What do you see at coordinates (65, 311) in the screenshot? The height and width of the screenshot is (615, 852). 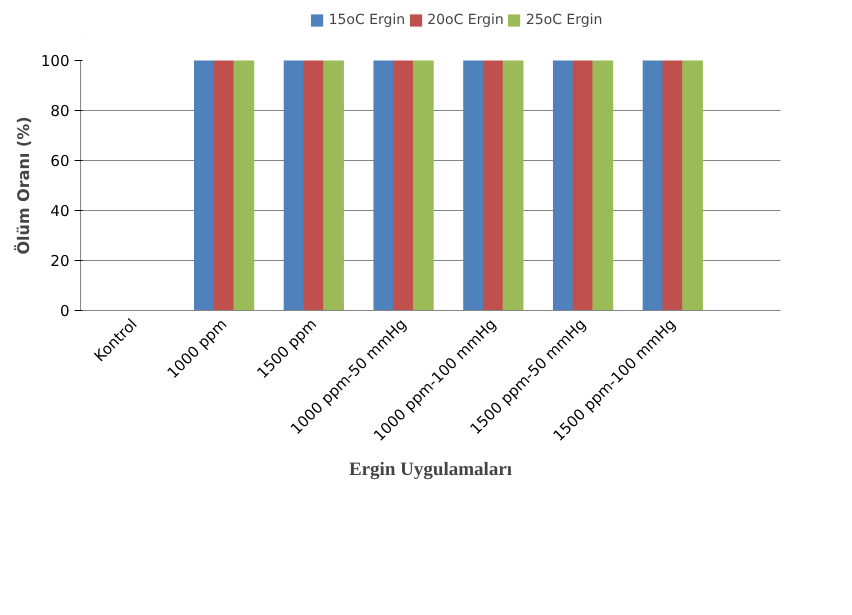 I see `y-tick-label: 0` at bounding box center [65, 311].